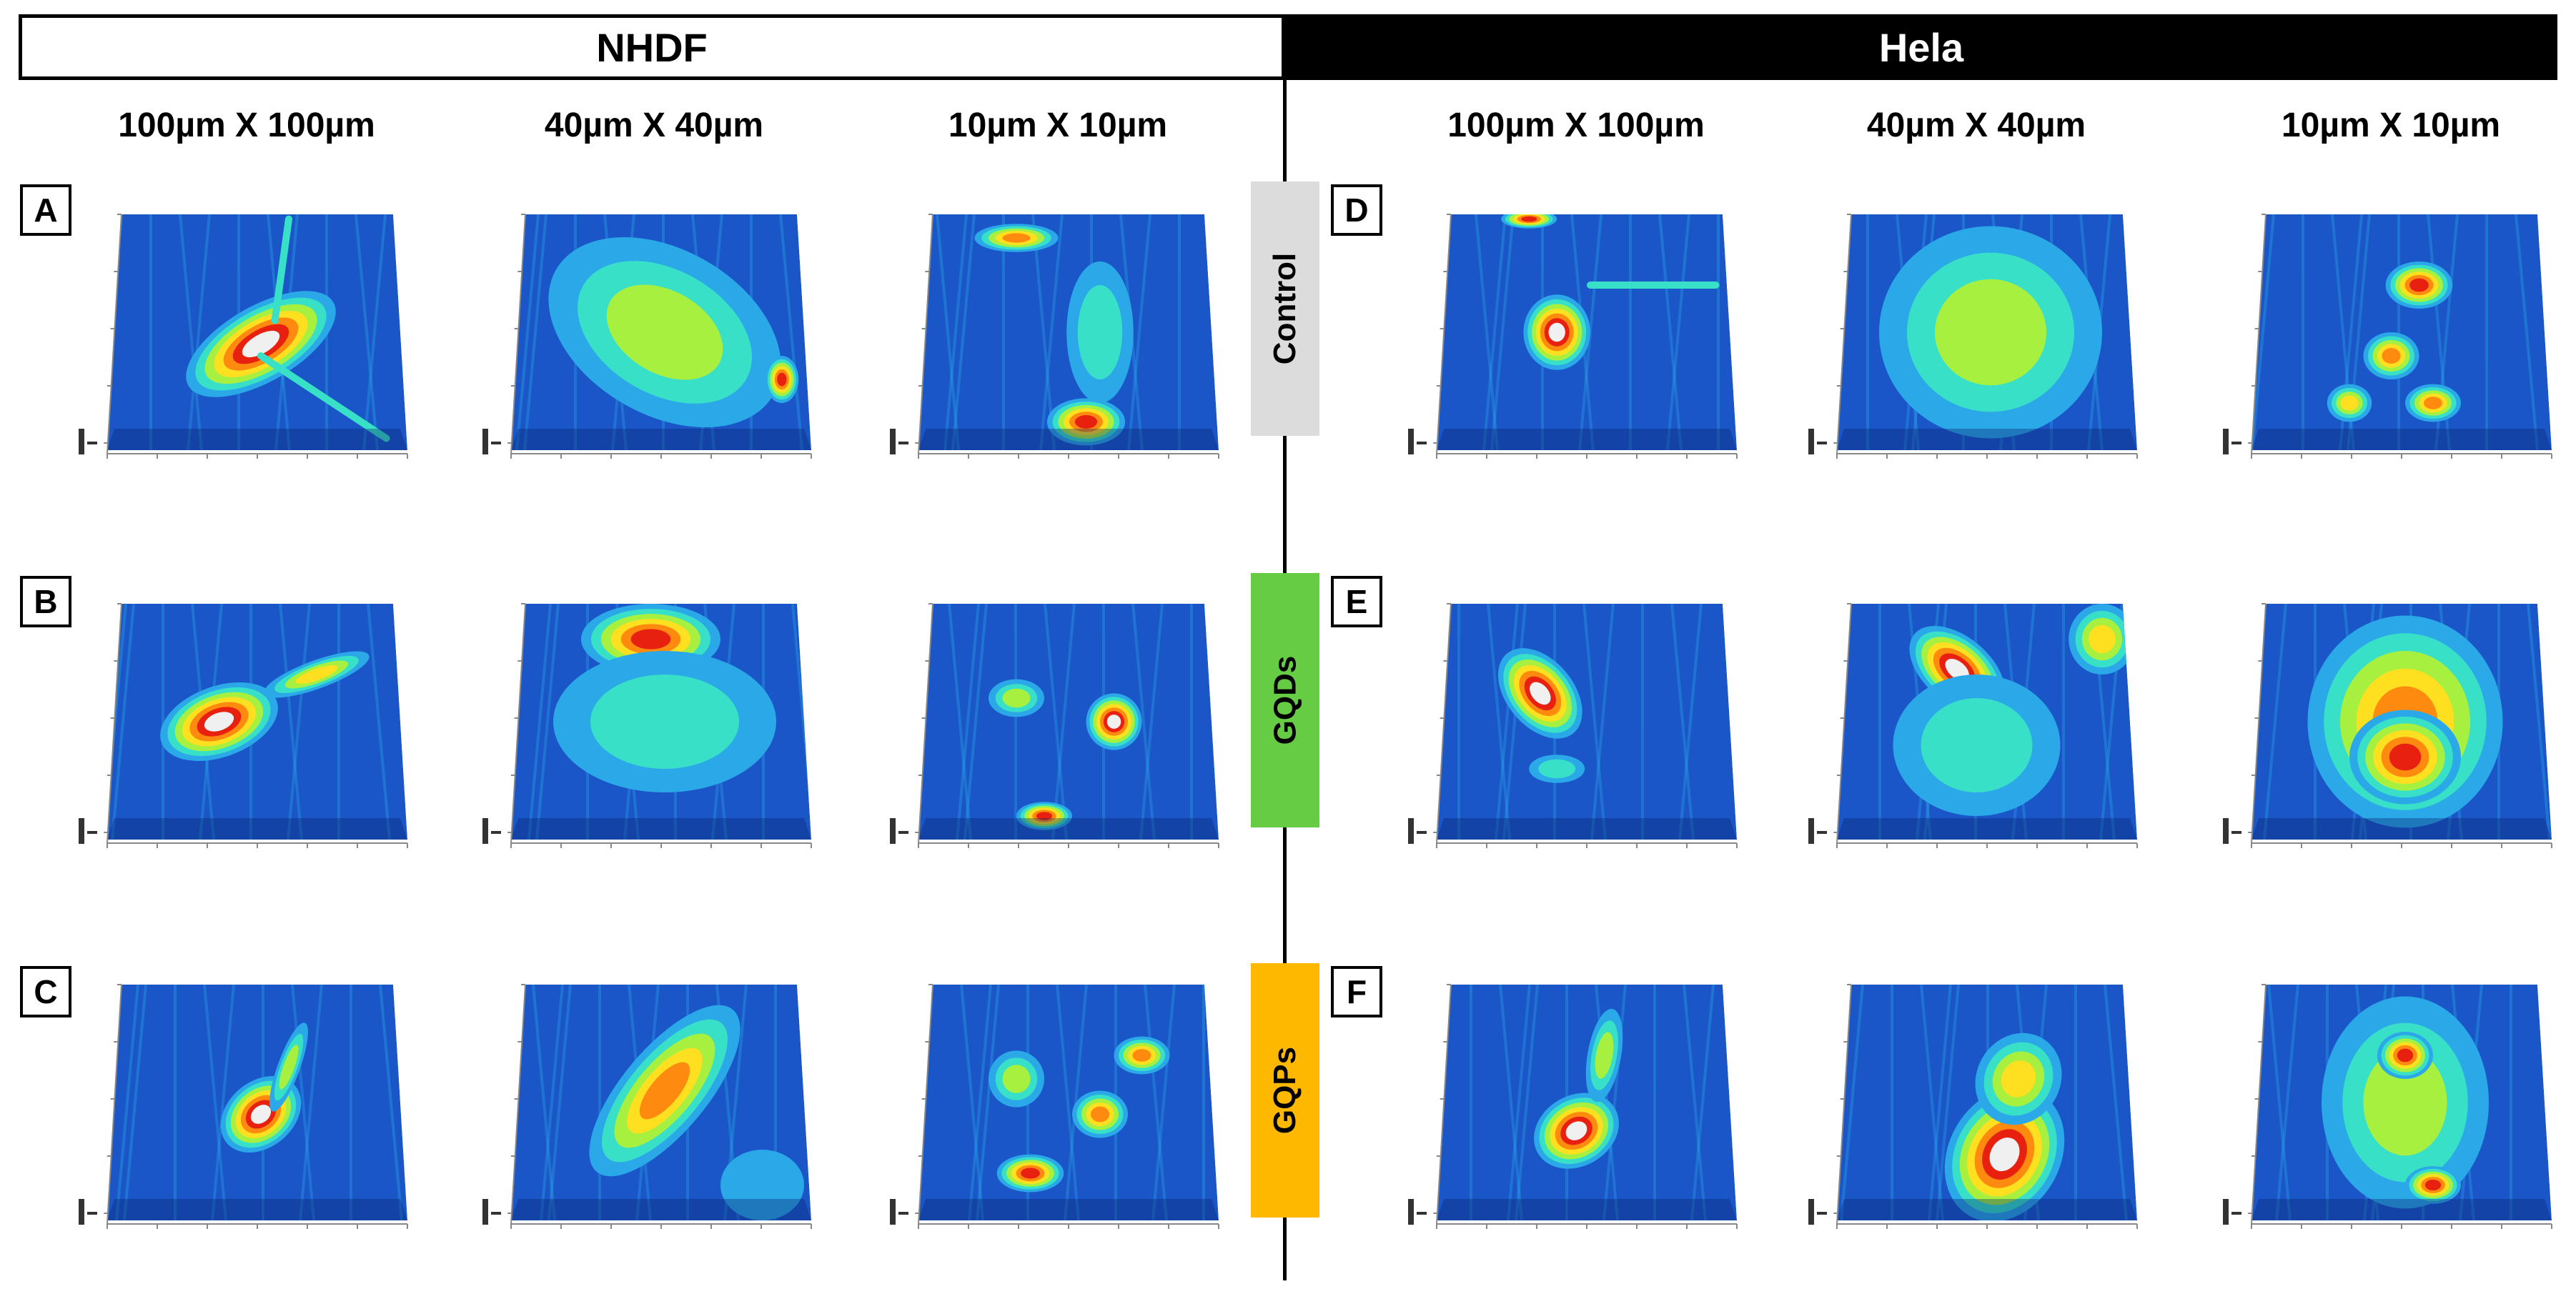 The image size is (2576, 1299). I want to click on scale-label-nhdf-40: 40µm X 40µm, so click(654, 125).